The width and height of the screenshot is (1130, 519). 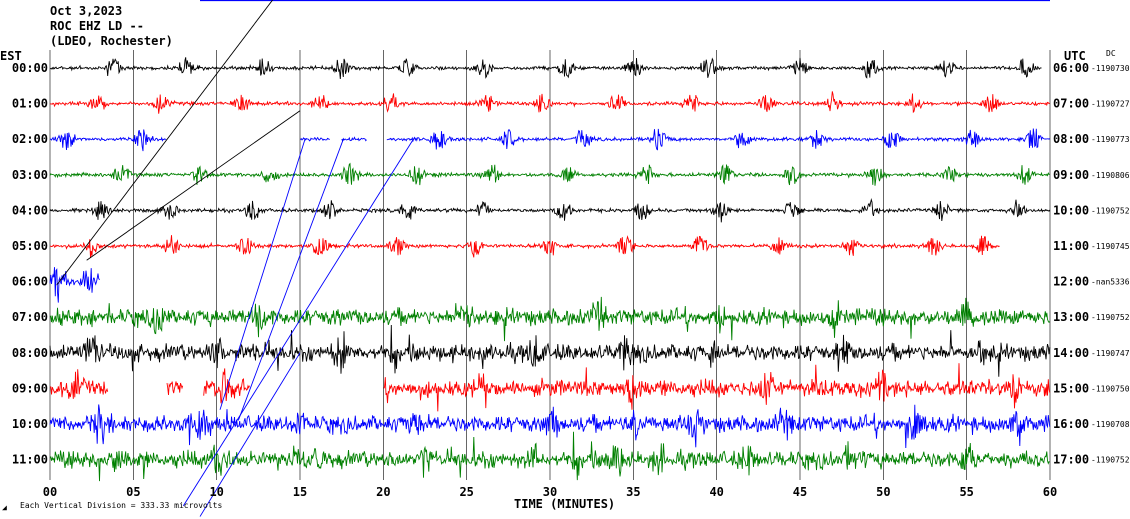 What do you see at coordinates (1110, 353) in the screenshot?
I see `row-dc-offset: -1190747` at bounding box center [1110, 353].